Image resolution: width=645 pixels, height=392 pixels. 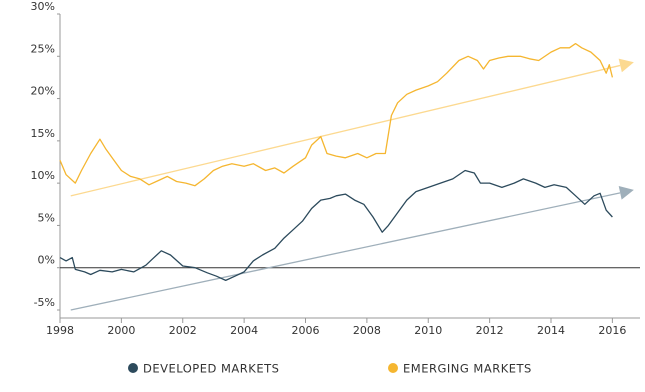 I want to click on y-tick-label: -5%, so click(x=44, y=302).